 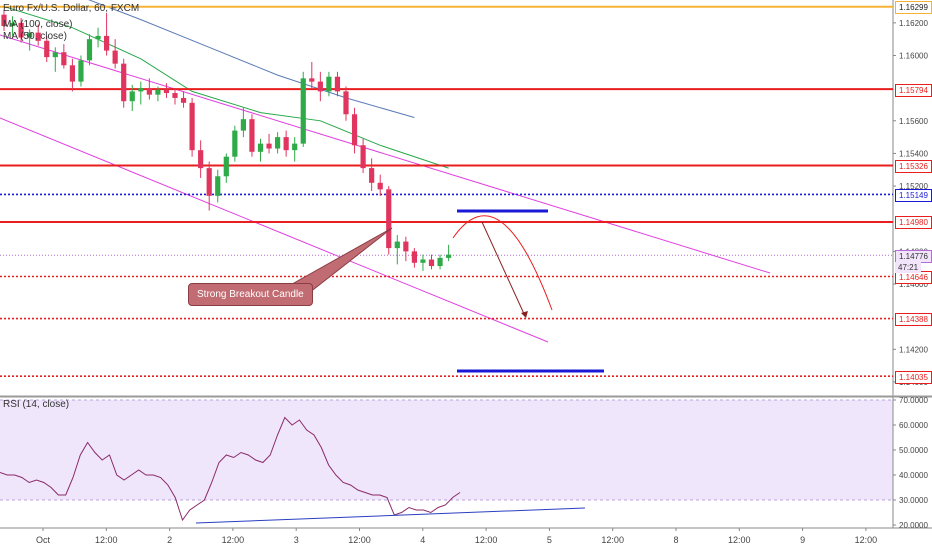 I want to click on price-level-badge: 1.15149, so click(x=913, y=195).